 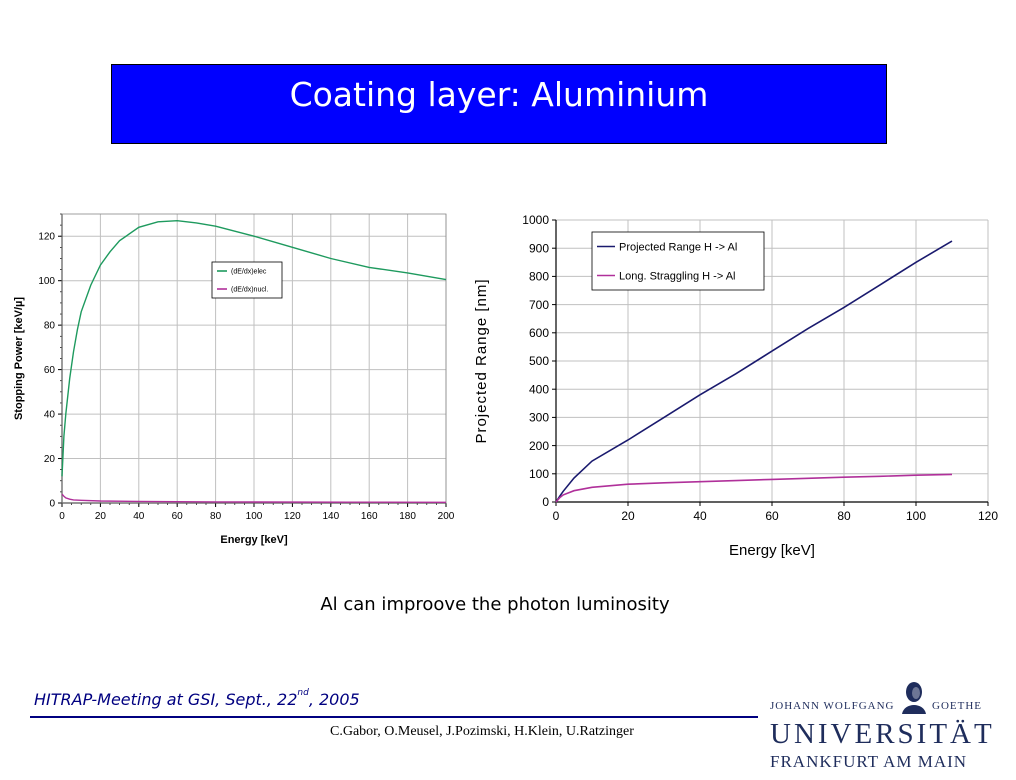 I want to click on x-tick-label: 140, so click(x=330, y=516).